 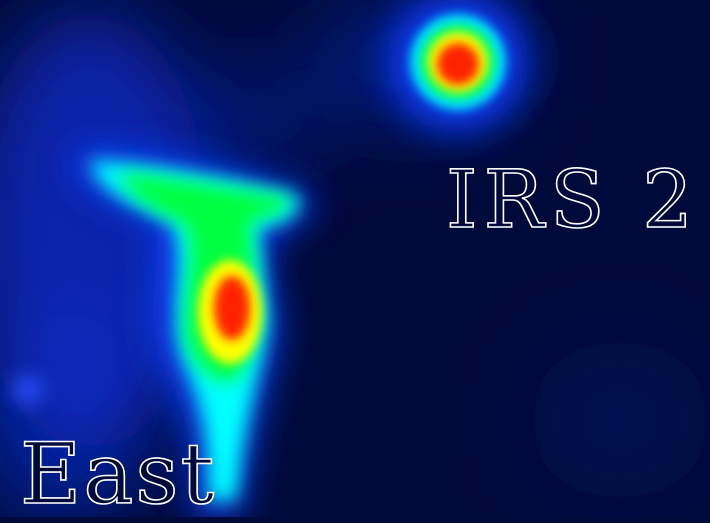 I want to click on east-label: East, so click(x=118, y=474).